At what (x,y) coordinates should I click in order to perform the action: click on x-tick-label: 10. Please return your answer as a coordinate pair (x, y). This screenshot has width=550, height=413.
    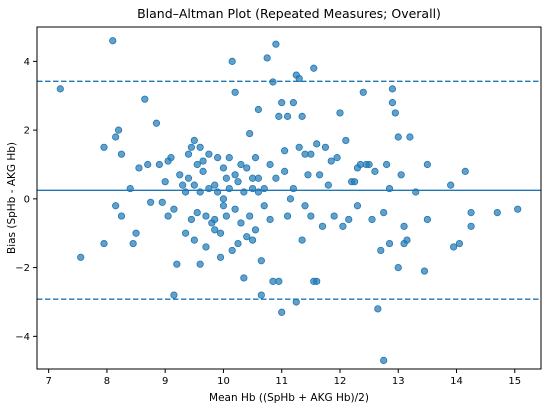
    Looking at the image, I should click on (223, 381).